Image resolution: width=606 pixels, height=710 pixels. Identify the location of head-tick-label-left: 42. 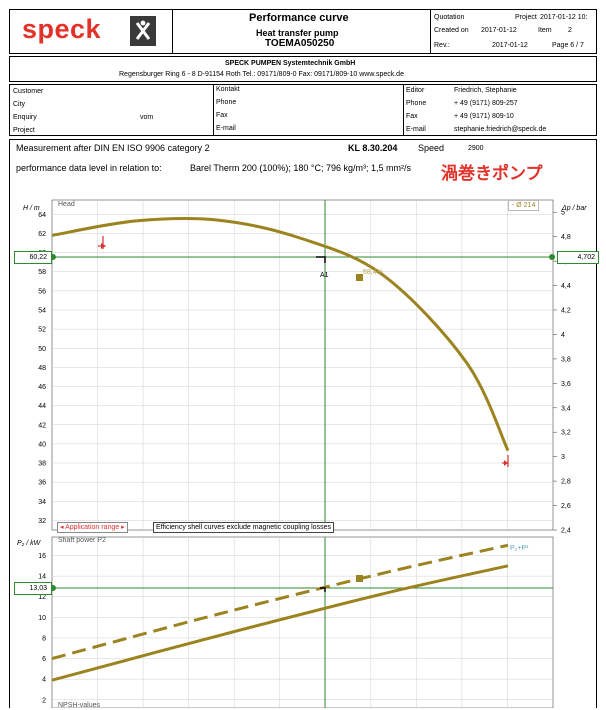
(42, 425).